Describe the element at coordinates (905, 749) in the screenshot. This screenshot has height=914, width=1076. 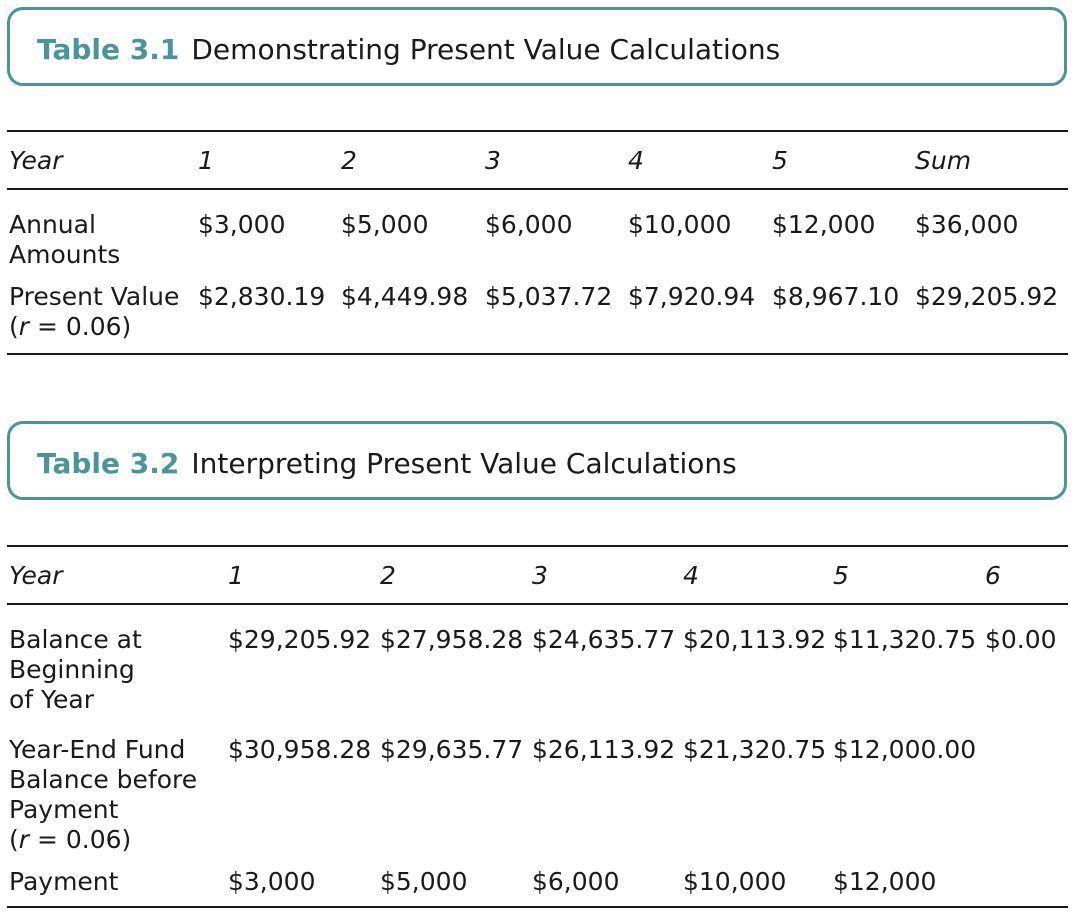
I see `table-cell: $12,000.00` at that location.